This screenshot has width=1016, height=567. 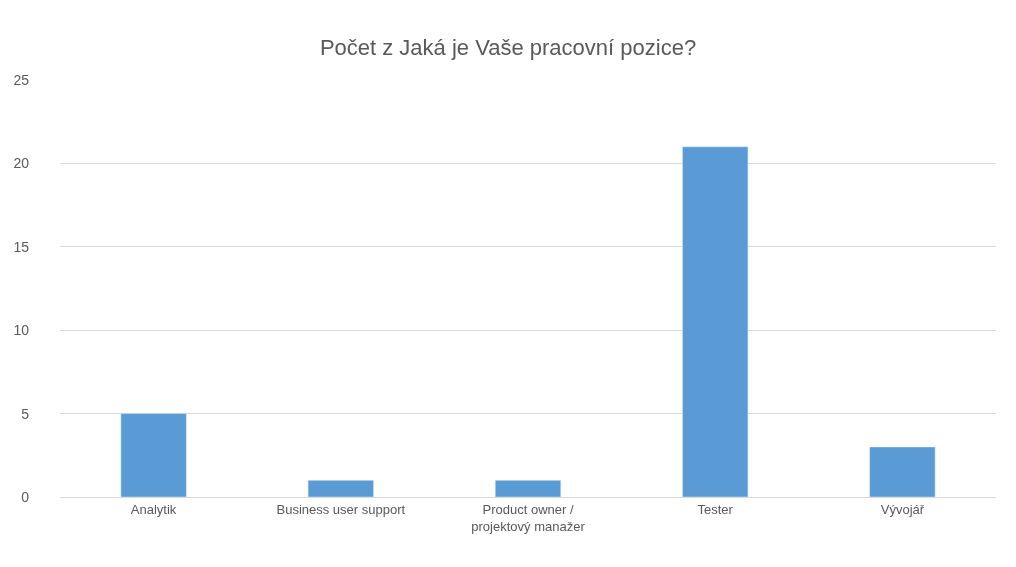 What do you see at coordinates (21, 163) in the screenshot?
I see `y-tick-label: 20` at bounding box center [21, 163].